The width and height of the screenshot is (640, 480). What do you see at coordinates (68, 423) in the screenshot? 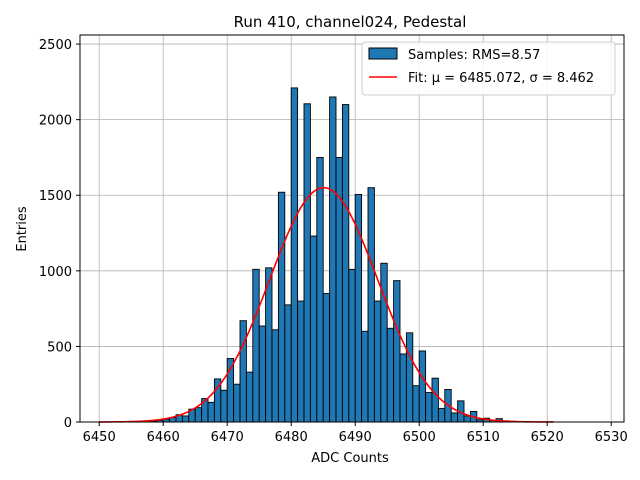
I see `y-tick-label: 0` at bounding box center [68, 423].